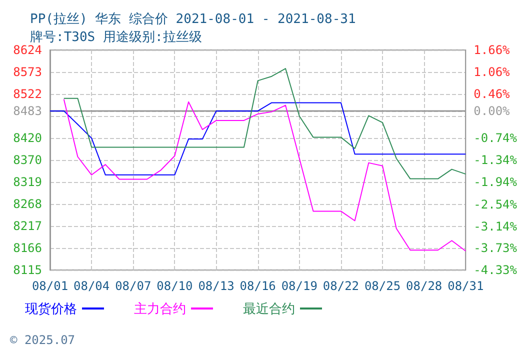 The image size is (520, 350). Describe the element at coordinates (27, 159) in the screenshot. I see `y-tick-label: 8370` at that location.